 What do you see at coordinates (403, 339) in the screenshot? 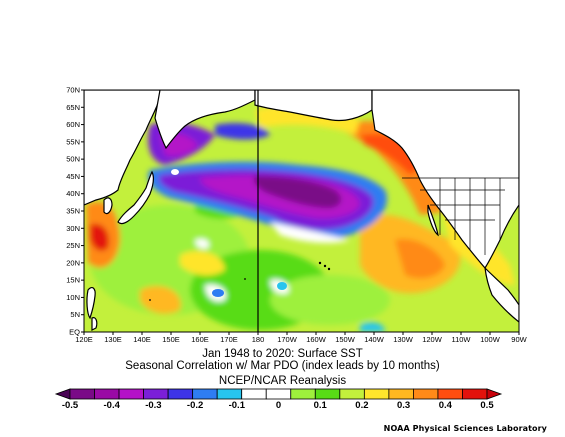
I see `lon-label: 130W` at bounding box center [403, 339].